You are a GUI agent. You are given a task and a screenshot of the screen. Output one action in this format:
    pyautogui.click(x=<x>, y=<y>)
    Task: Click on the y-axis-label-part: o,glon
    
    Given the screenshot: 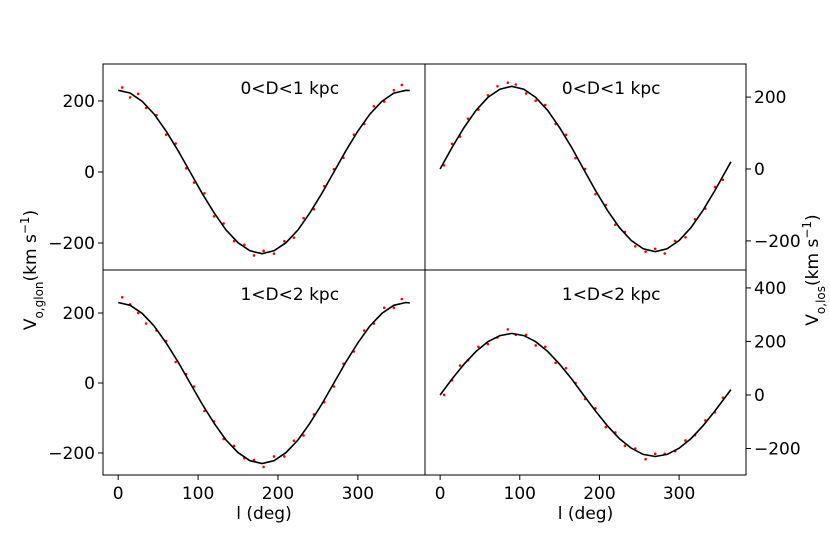 What is the action you would take?
    pyautogui.click(x=39, y=299)
    